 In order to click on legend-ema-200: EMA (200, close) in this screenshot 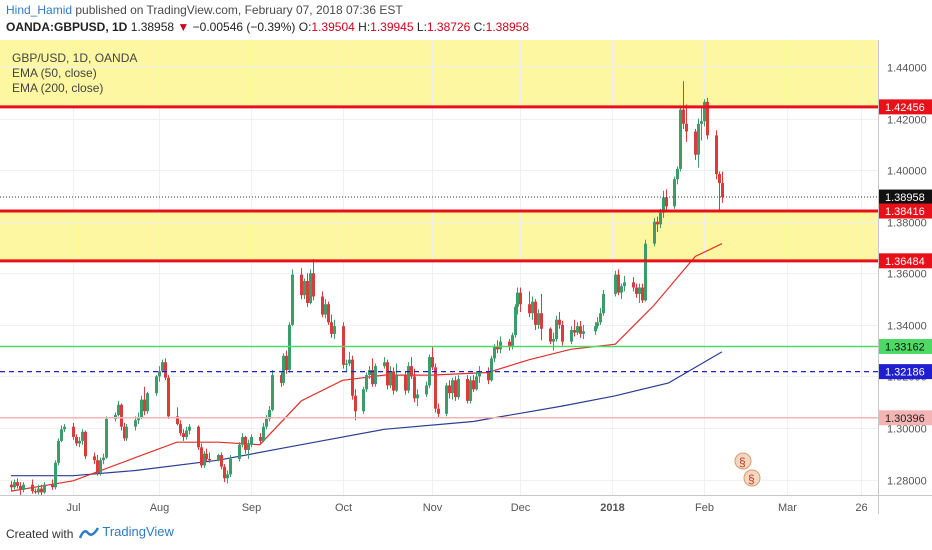, I will do `click(58, 88)`.